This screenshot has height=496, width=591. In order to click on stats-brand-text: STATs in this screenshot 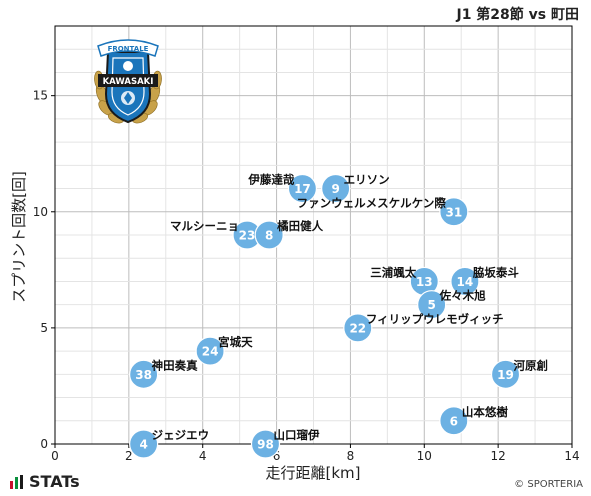, I will do `click(54, 481)`.